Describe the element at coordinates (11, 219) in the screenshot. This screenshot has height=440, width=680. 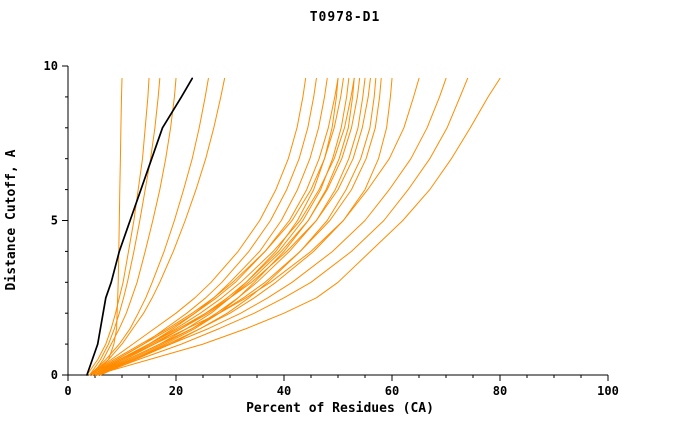
I see `y-axis-label: Distance Cutoff, A` at that location.